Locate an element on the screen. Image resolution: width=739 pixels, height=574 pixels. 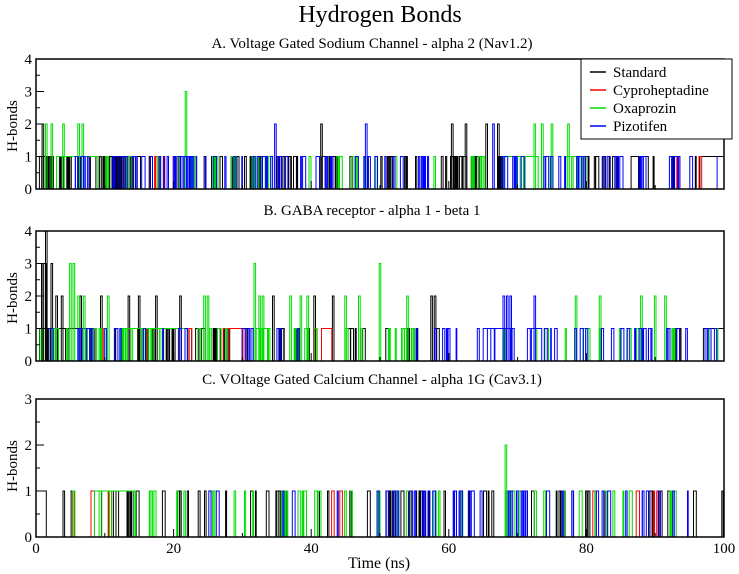
panel-a-ylabel: H-bonds is located at coordinates (13, 126).